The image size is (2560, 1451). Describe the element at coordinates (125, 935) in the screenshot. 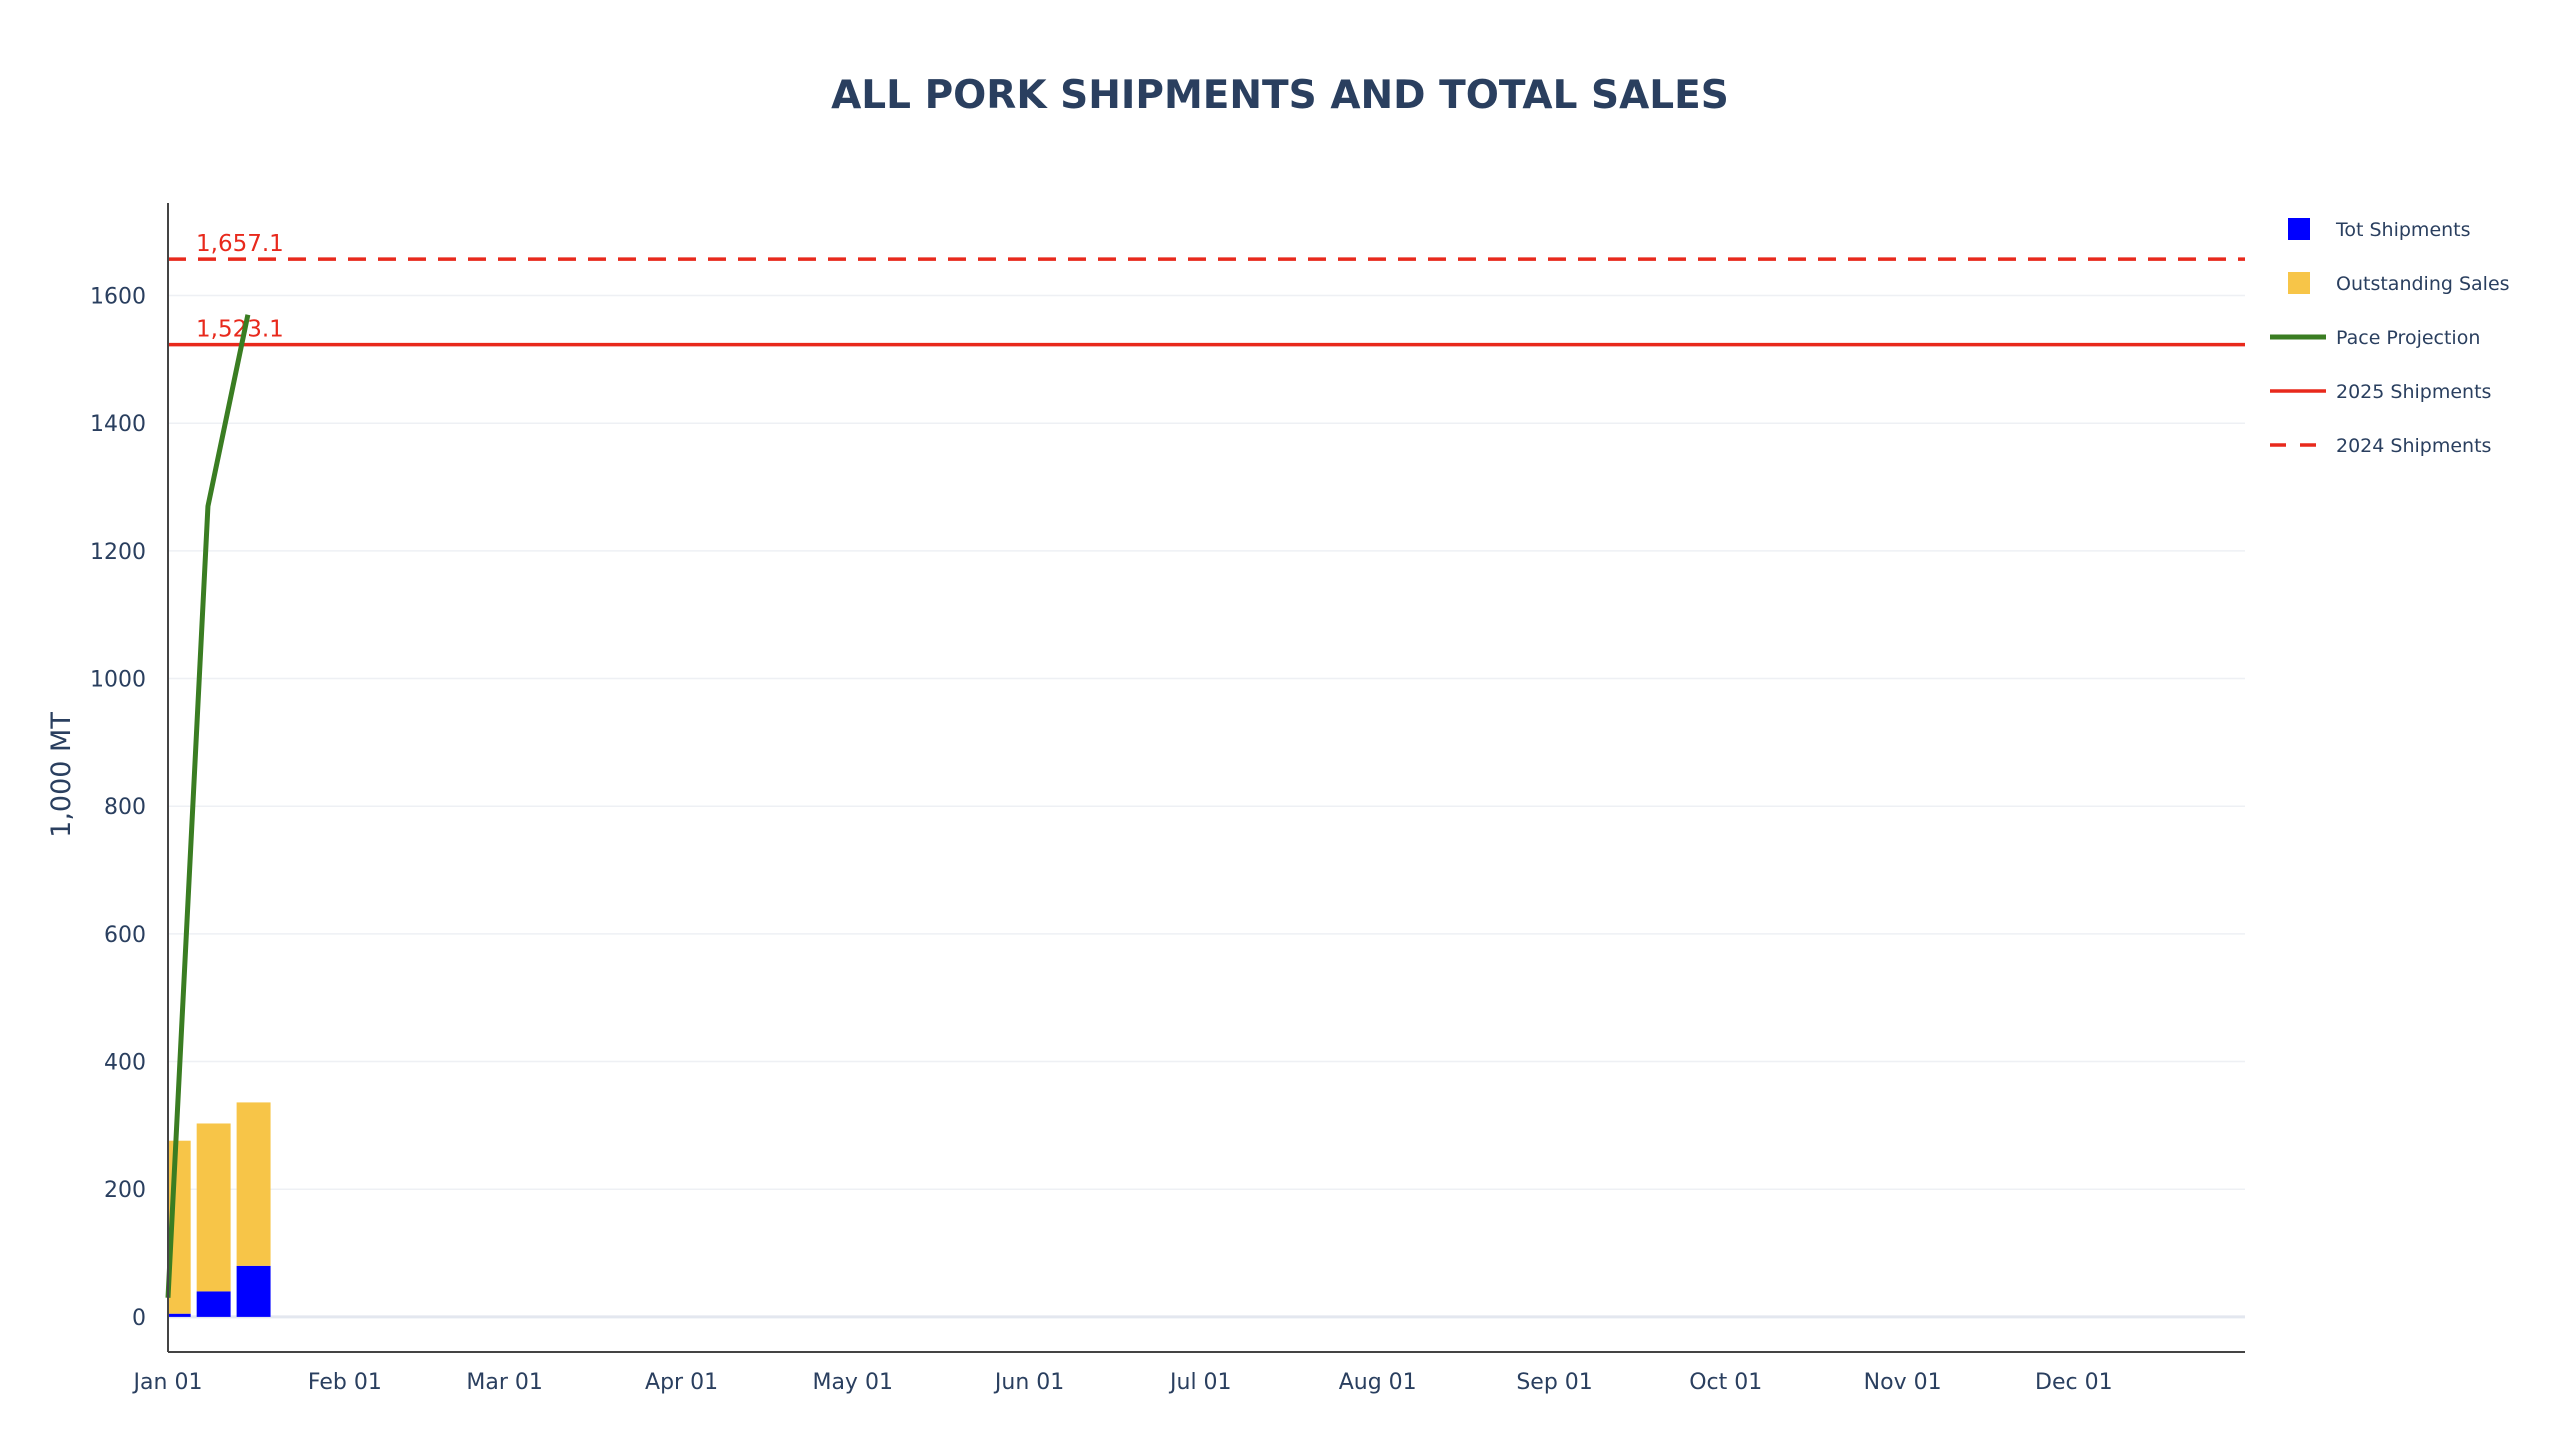

I see `y-tick-label: 600` at that location.